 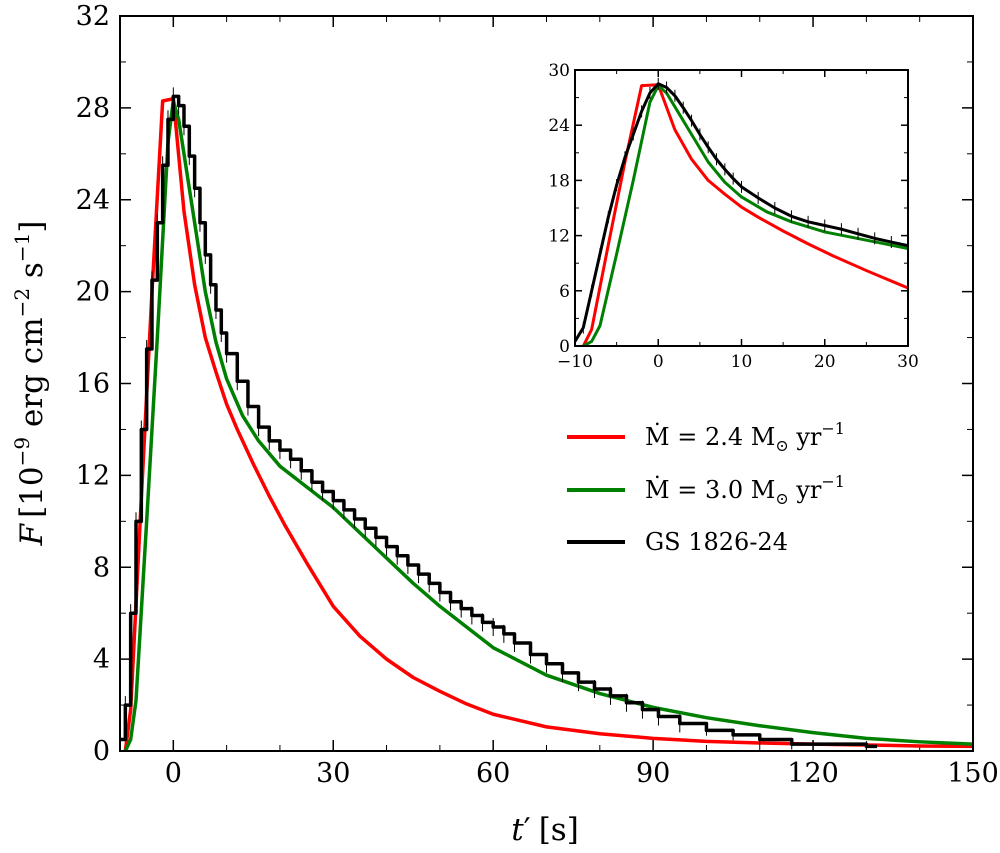 I want to click on y-axis-label: F [10−9 erg cm−2 s−1], so click(x=30, y=384).